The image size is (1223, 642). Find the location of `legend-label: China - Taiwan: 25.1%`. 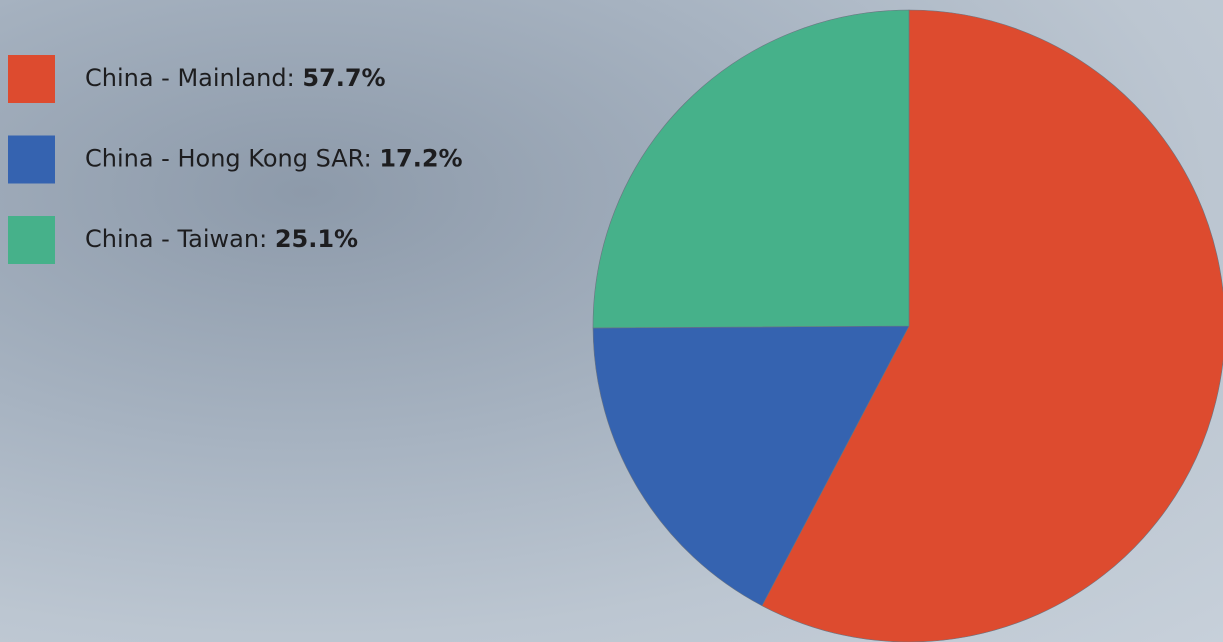

legend-label: China - Taiwan: 25.1% is located at coordinates (221, 239).